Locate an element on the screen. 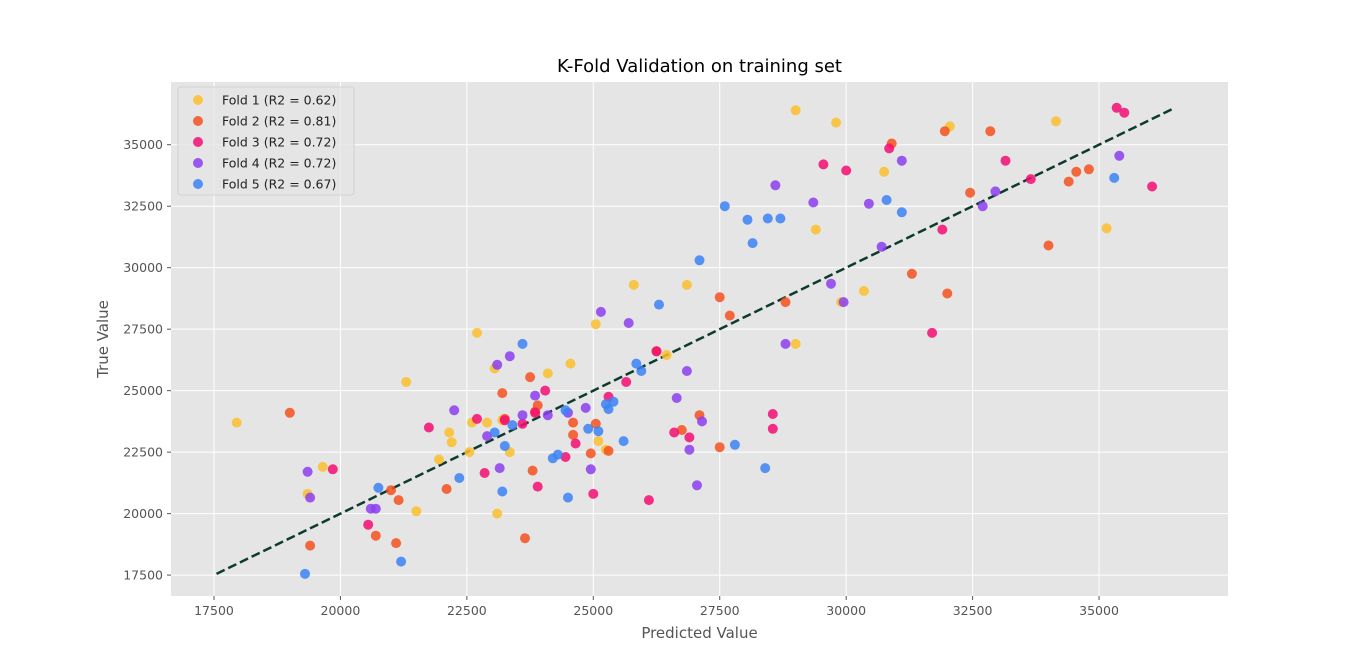 This screenshot has width=1366, height=671. y-axis-ticks: 17500 20000 22500 25000 27500 30000 32500 35000 is located at coordinates (147, 360).